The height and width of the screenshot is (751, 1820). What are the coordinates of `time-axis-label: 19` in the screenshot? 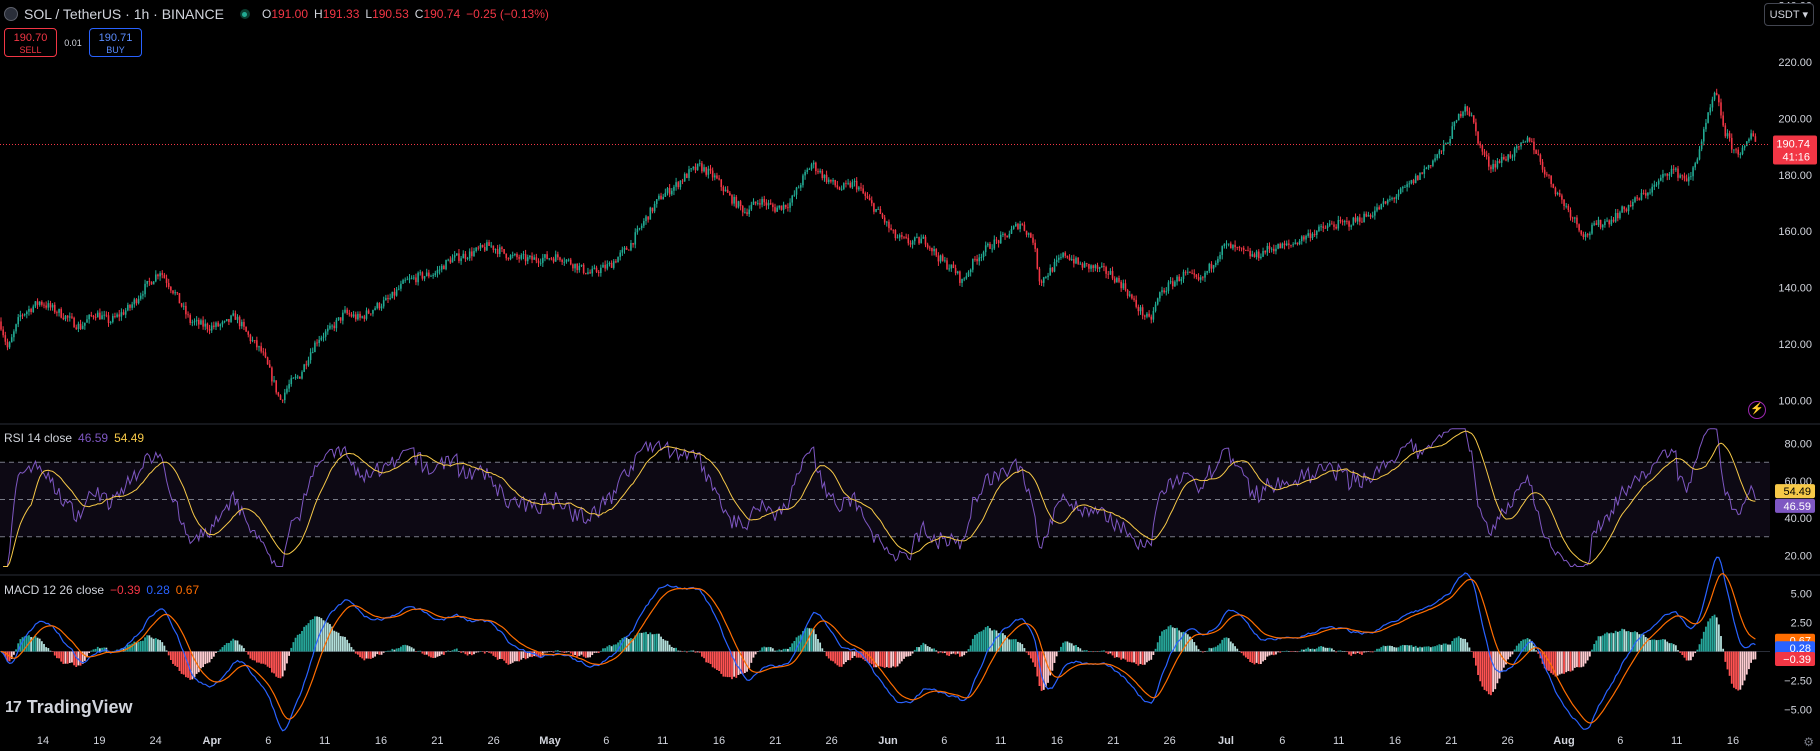 It's located at (99, 741).